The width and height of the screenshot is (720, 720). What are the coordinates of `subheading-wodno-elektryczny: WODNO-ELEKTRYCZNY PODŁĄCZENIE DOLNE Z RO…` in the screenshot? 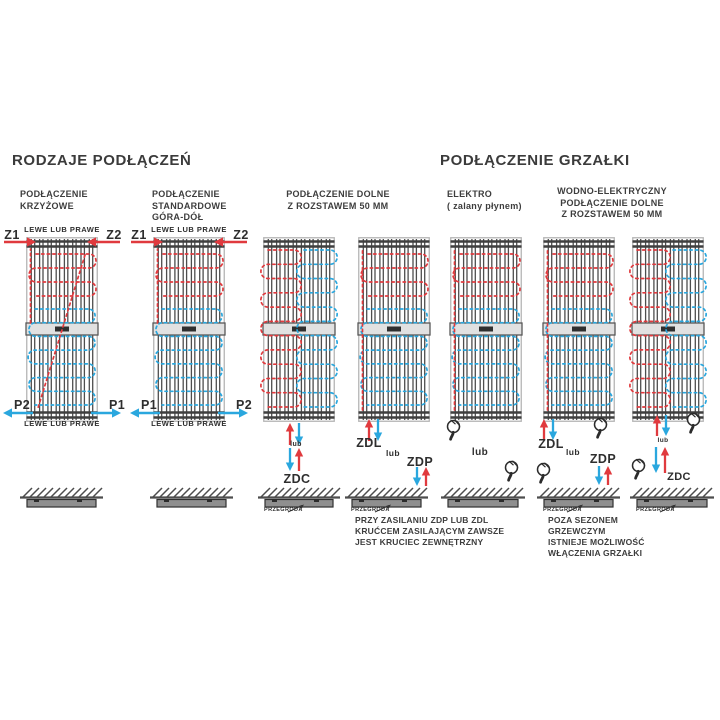 It's located at (612, 202).